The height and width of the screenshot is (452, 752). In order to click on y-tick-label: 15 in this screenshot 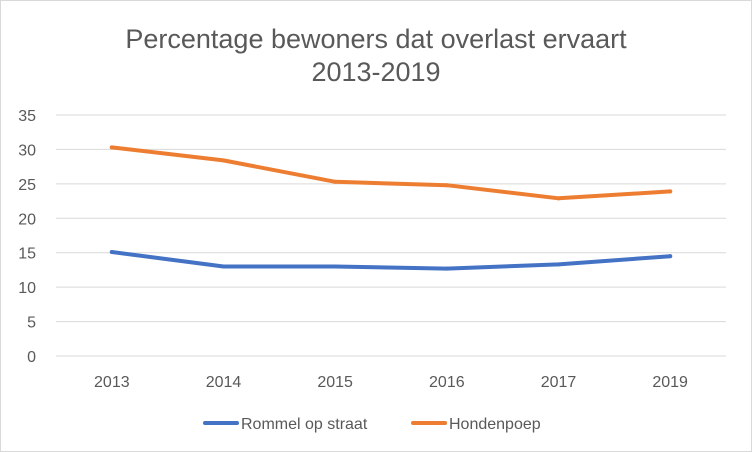, I will do `click(27, 254)`.